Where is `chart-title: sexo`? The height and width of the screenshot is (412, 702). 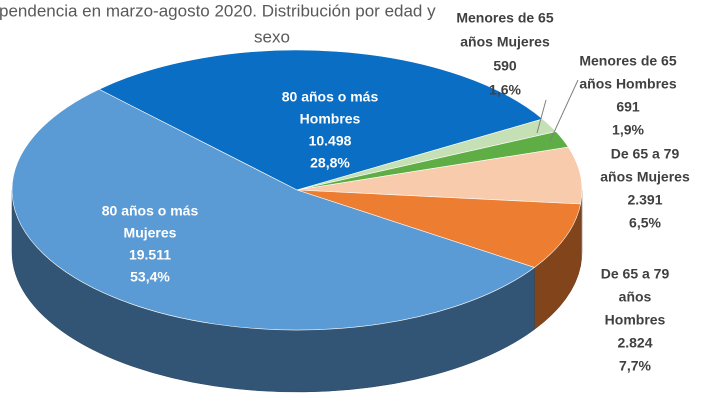 chart-title: sexo is located at coordinates (272, 36).